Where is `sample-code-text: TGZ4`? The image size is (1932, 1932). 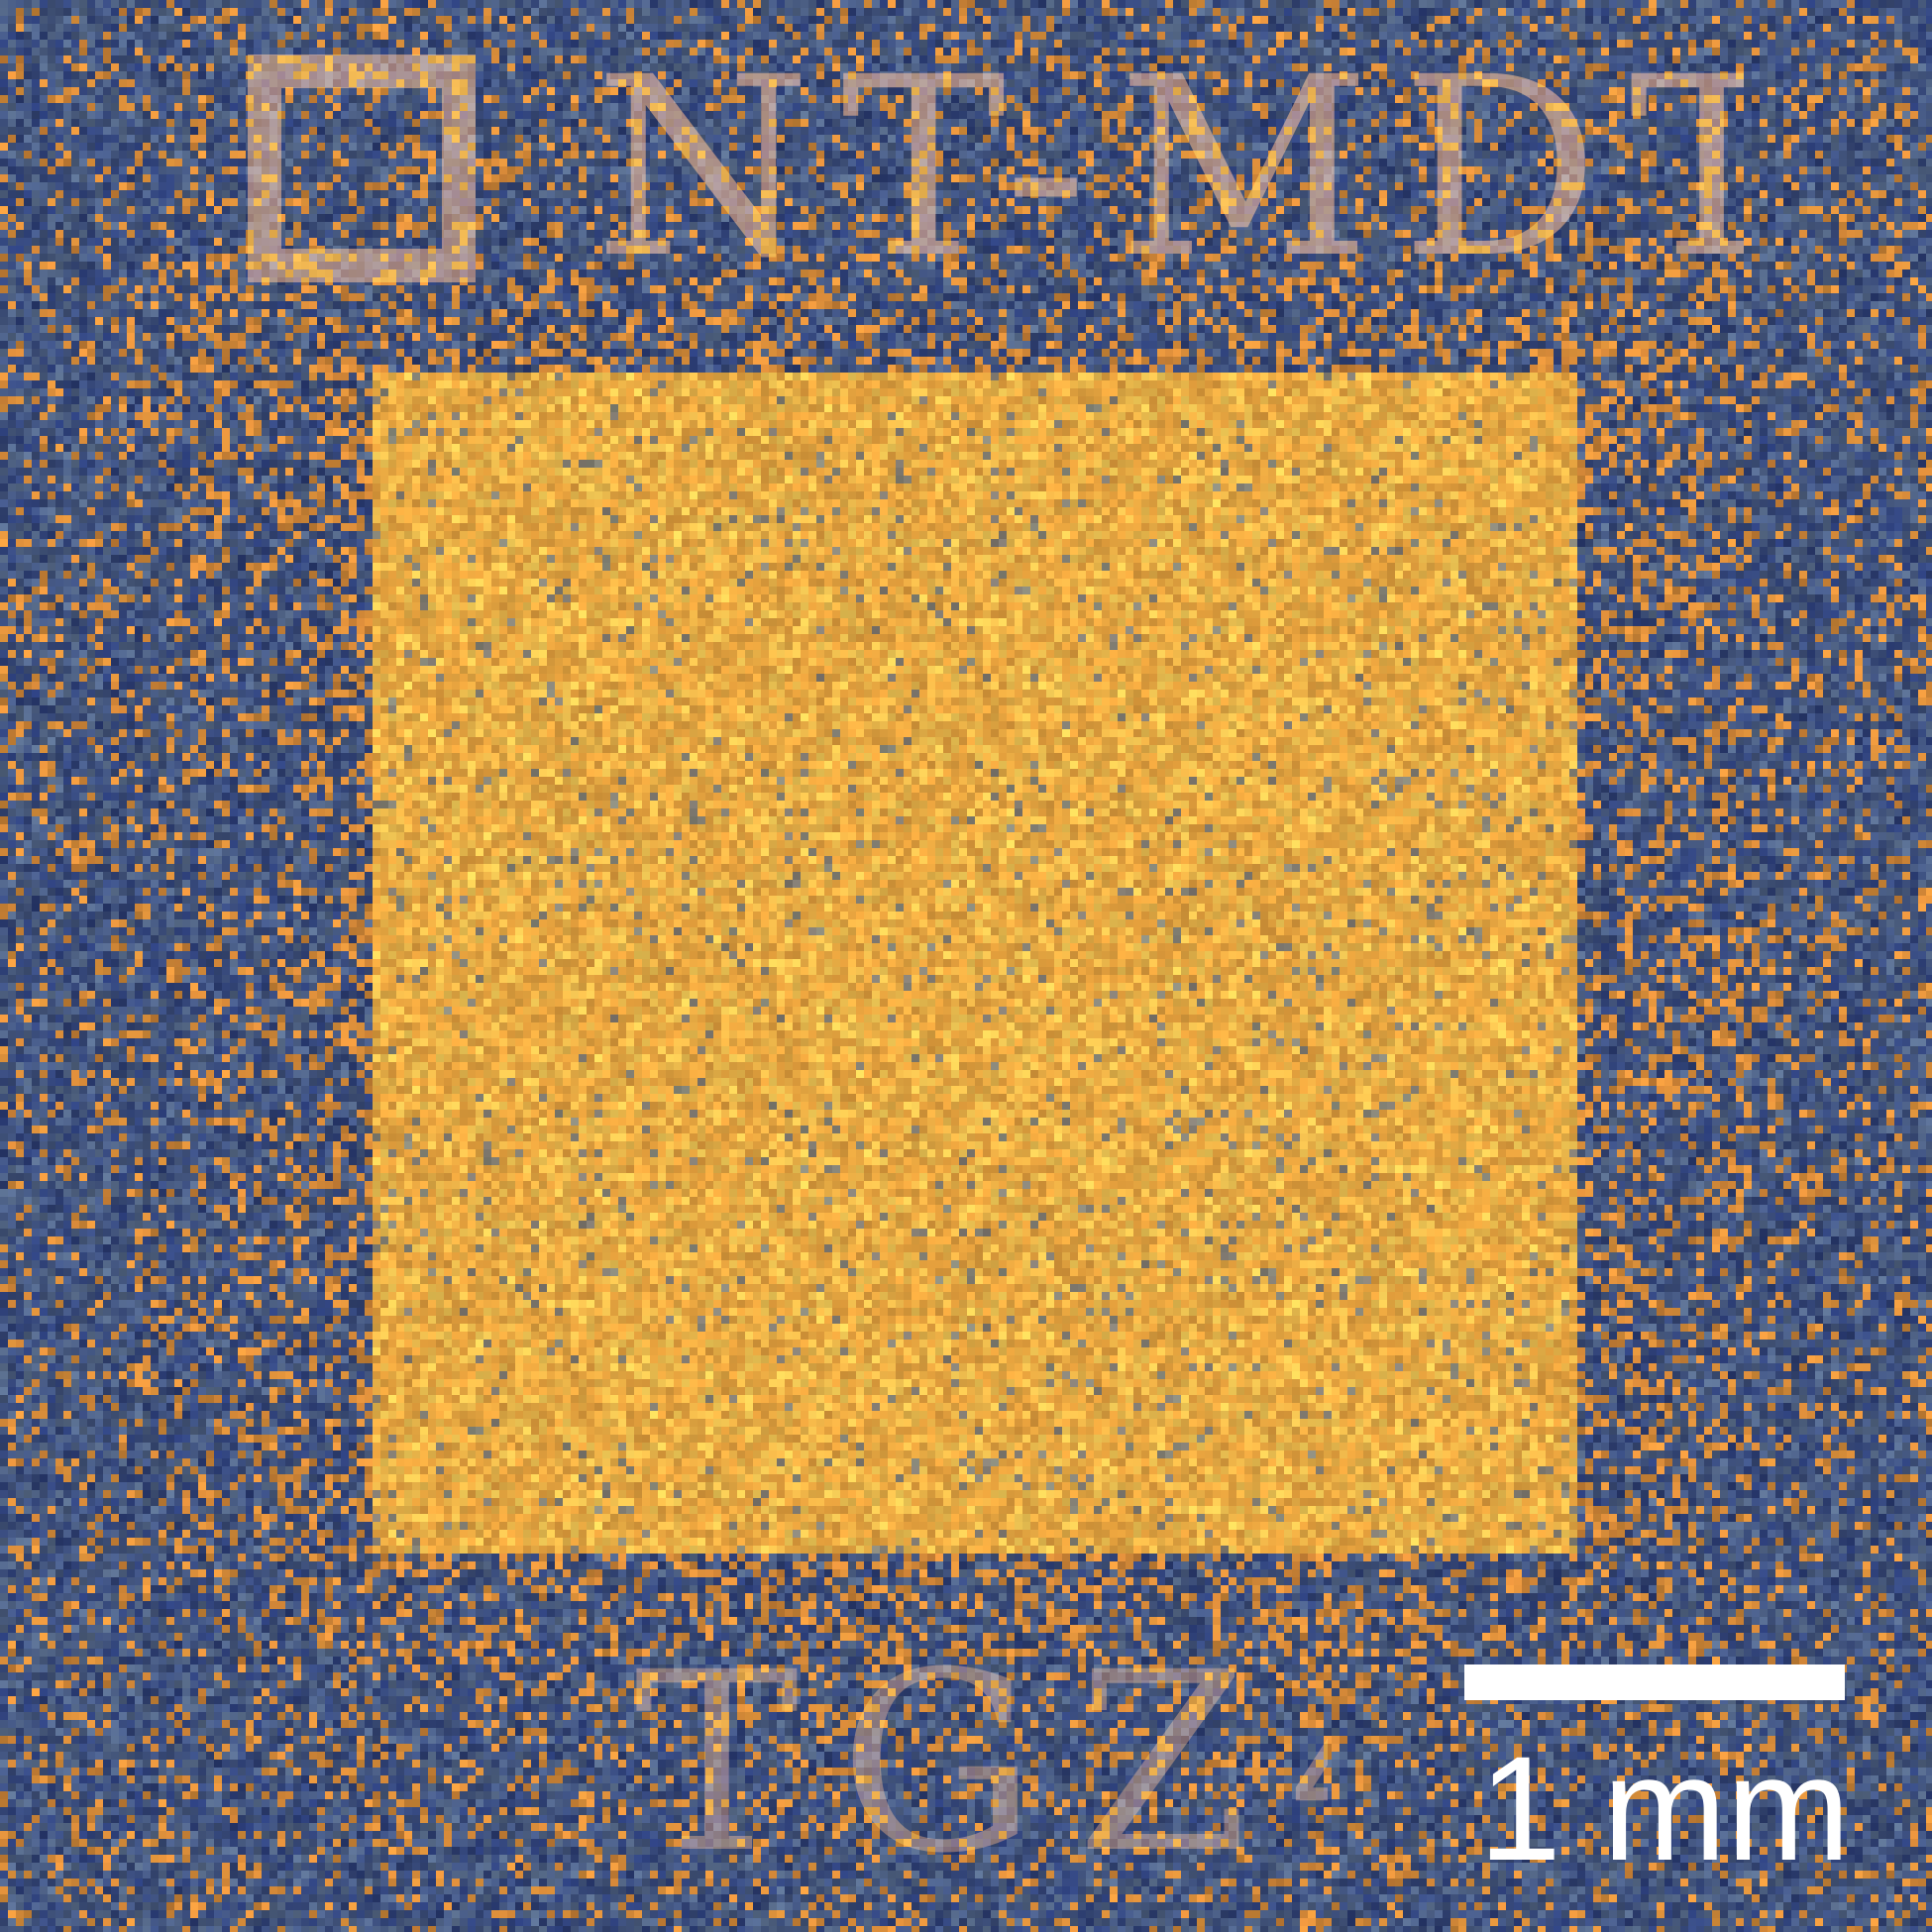 sample-code-text: TGZ4 is located at coordinates (981, 1764).